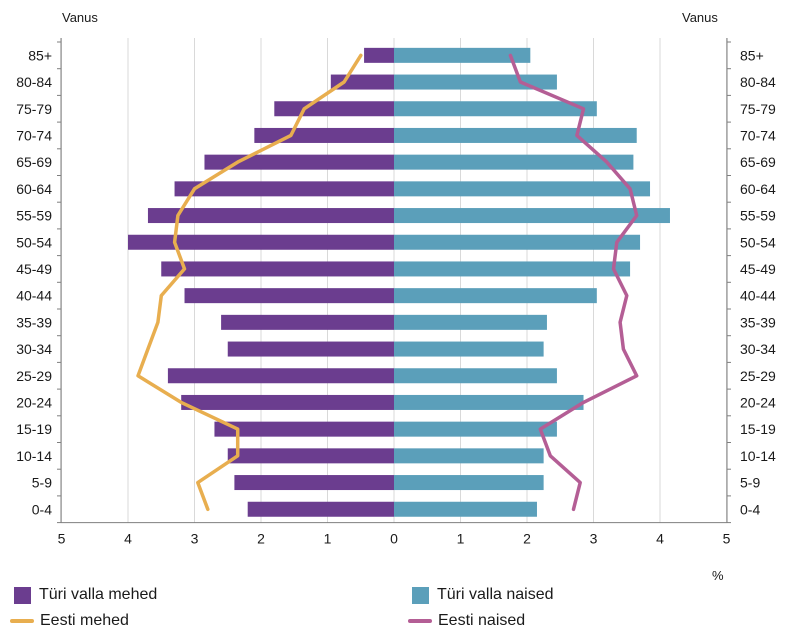 This screenshot has height=632, width=793. Describe the element at coordinates (758, 349) in the screenshot. I see `category-label-right: 30-34` at that location.